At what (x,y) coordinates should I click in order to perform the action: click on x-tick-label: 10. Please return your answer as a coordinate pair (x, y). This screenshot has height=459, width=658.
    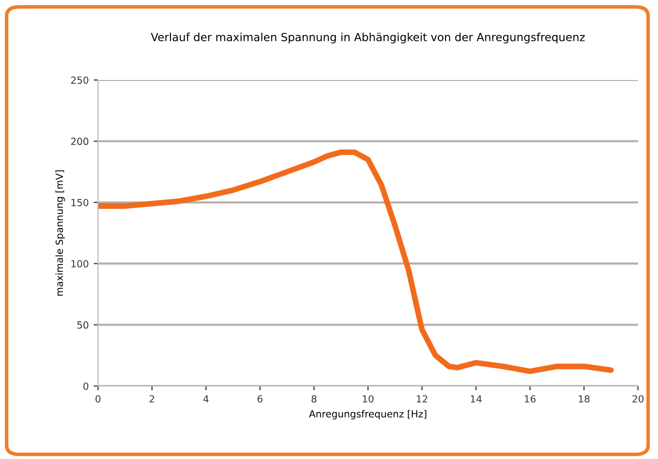
    Looking at the image, I should click on (368, 399).